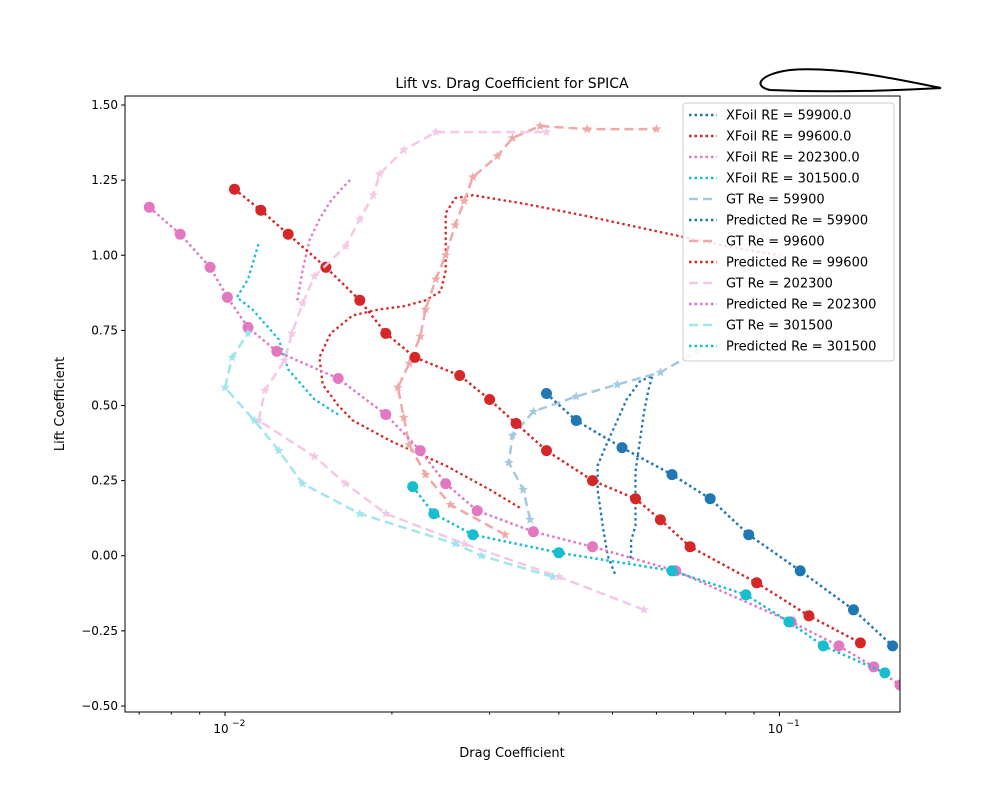 This screenshot has height=800, width=1000. What do you see at coordinates (788, 232) in the screenshot?
I see `legend-box` at bounding box center [788, 232].